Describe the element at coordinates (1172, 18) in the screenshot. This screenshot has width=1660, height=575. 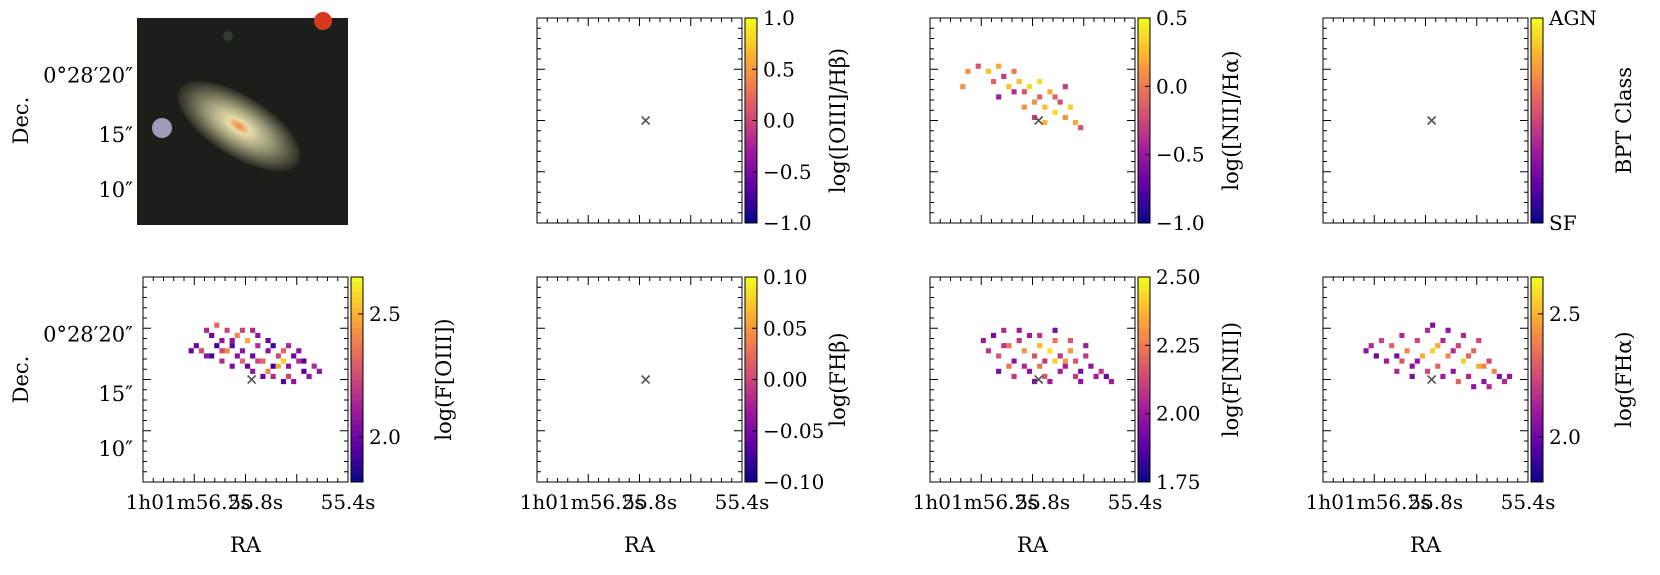
I see `colorbar-tick-label: 0.5` at that location.